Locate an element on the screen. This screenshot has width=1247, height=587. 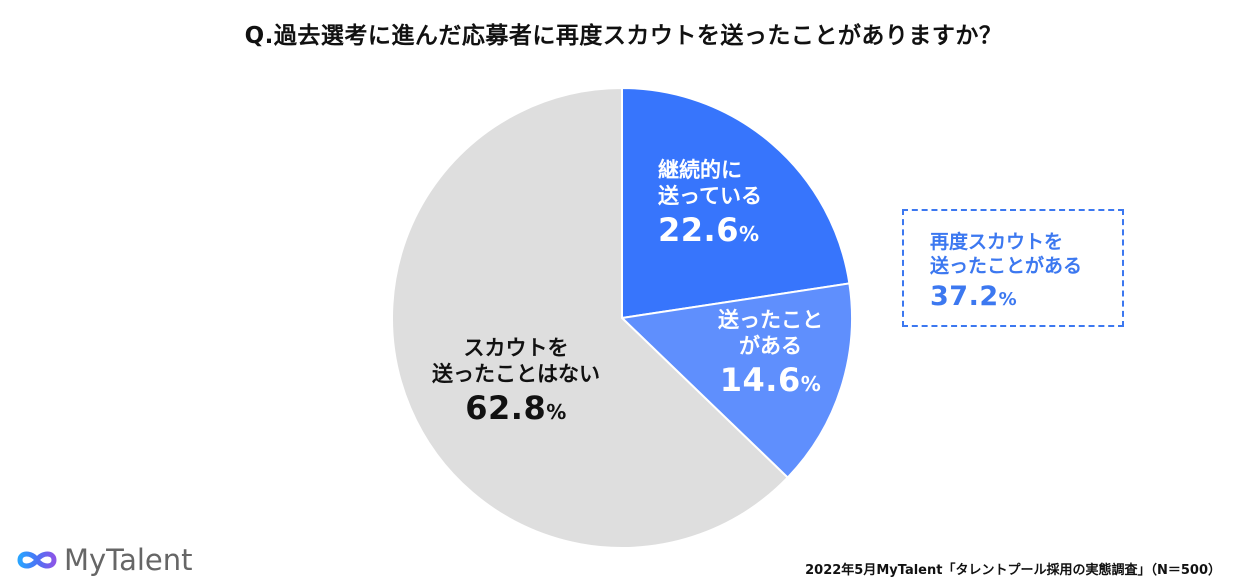
slice-label-never-sent-line1: スカウトを is located at coordinates (516, 348).